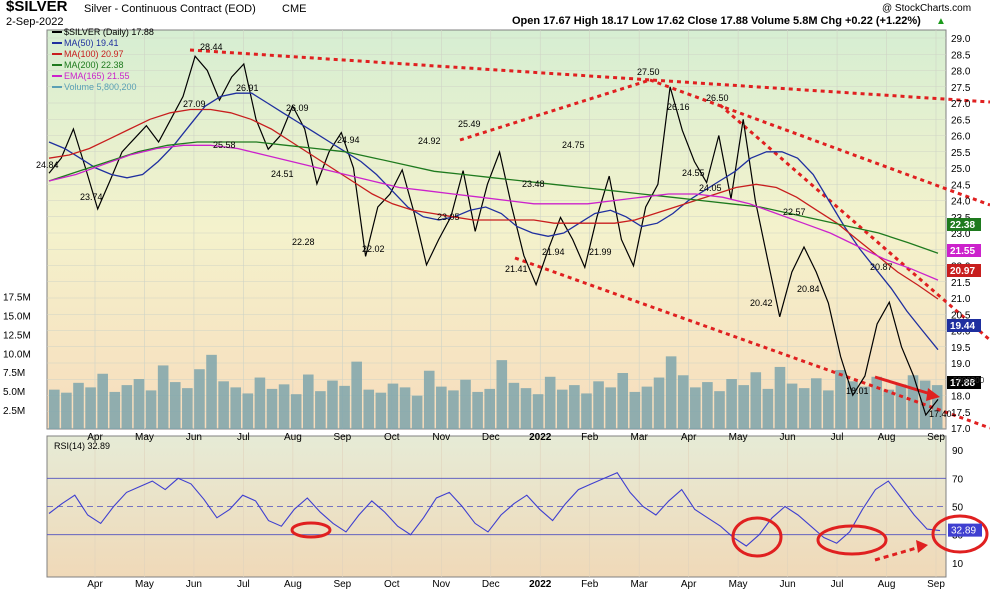 Image resolution: width=990 pixels, height=591 pixels. What do you see at coordinates (961, 413) in the screenshot?
I see `price-tick-label: 17.5` at bounding box center [961, 413].